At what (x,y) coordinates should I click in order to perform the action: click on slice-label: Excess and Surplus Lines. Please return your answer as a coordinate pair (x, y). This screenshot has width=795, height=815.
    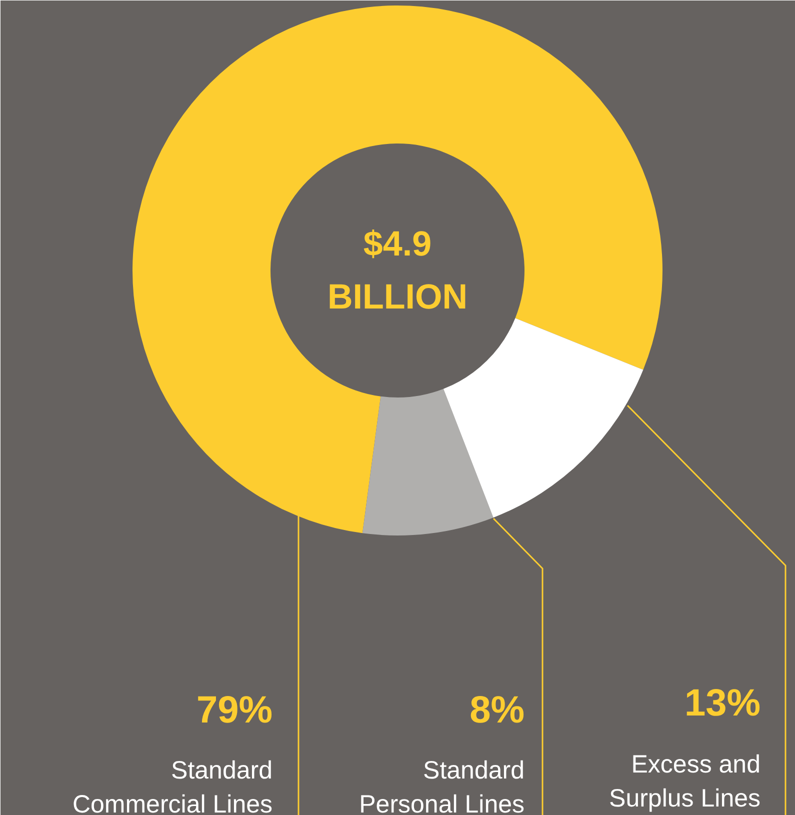
    Looking at the image, I should click on (685, 781).